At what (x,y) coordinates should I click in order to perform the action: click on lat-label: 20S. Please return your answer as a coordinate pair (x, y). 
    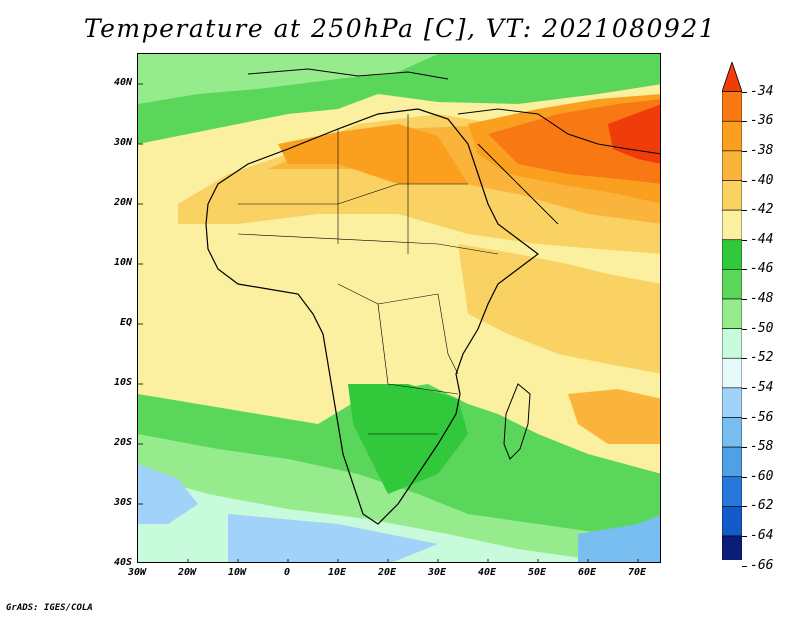
    Looking at the image, I should click on (122, 442).